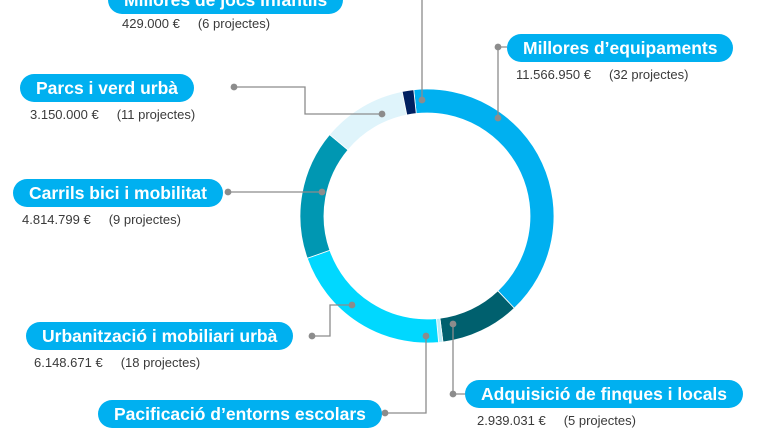 Image resolution: width=760 pixels, height=428 pixels. Describe the element at coordinates (484, 198) in the screenshot. I see `slice-equipaments` at that location.